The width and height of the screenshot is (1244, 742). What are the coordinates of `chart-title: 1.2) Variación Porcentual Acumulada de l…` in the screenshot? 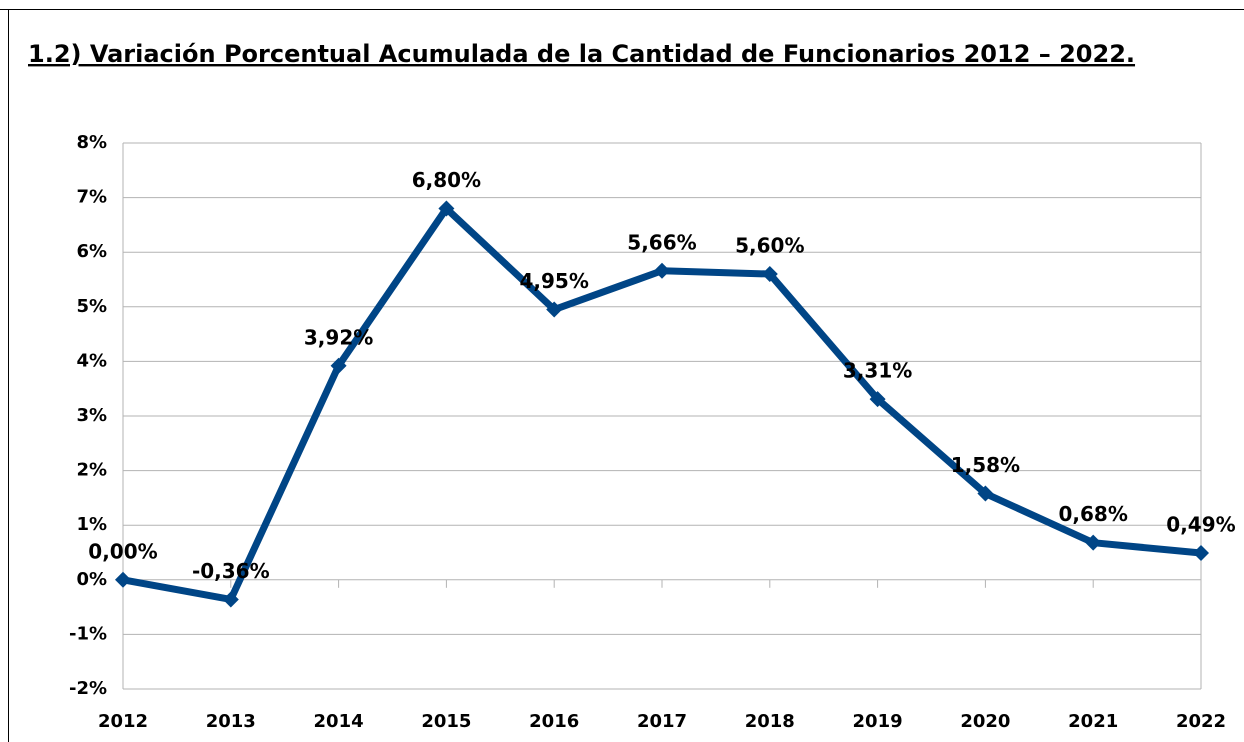 It's located at (581, 54).